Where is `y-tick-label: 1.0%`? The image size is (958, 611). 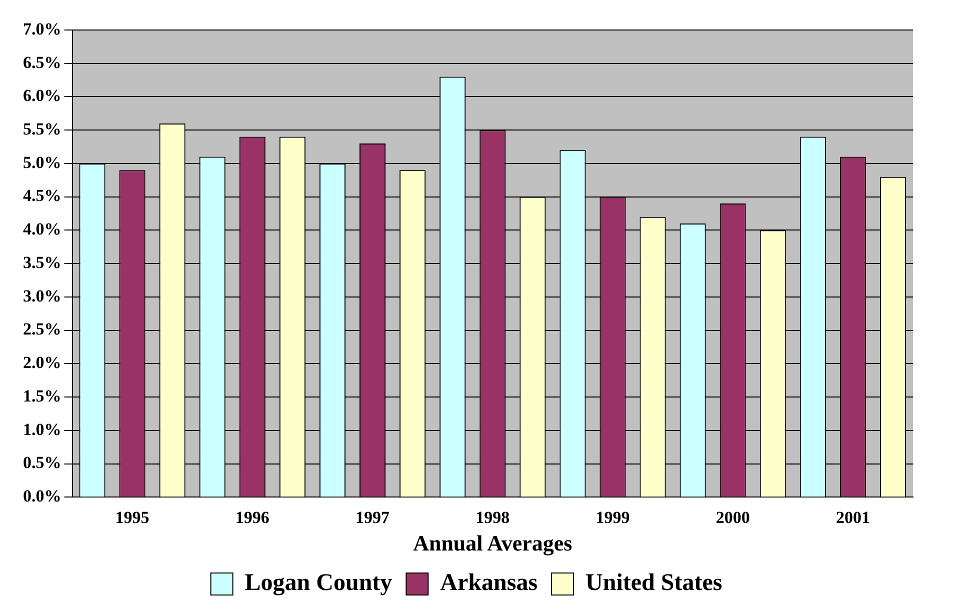
y-tick-label: 1.0% is located at coordinates (42, 429).